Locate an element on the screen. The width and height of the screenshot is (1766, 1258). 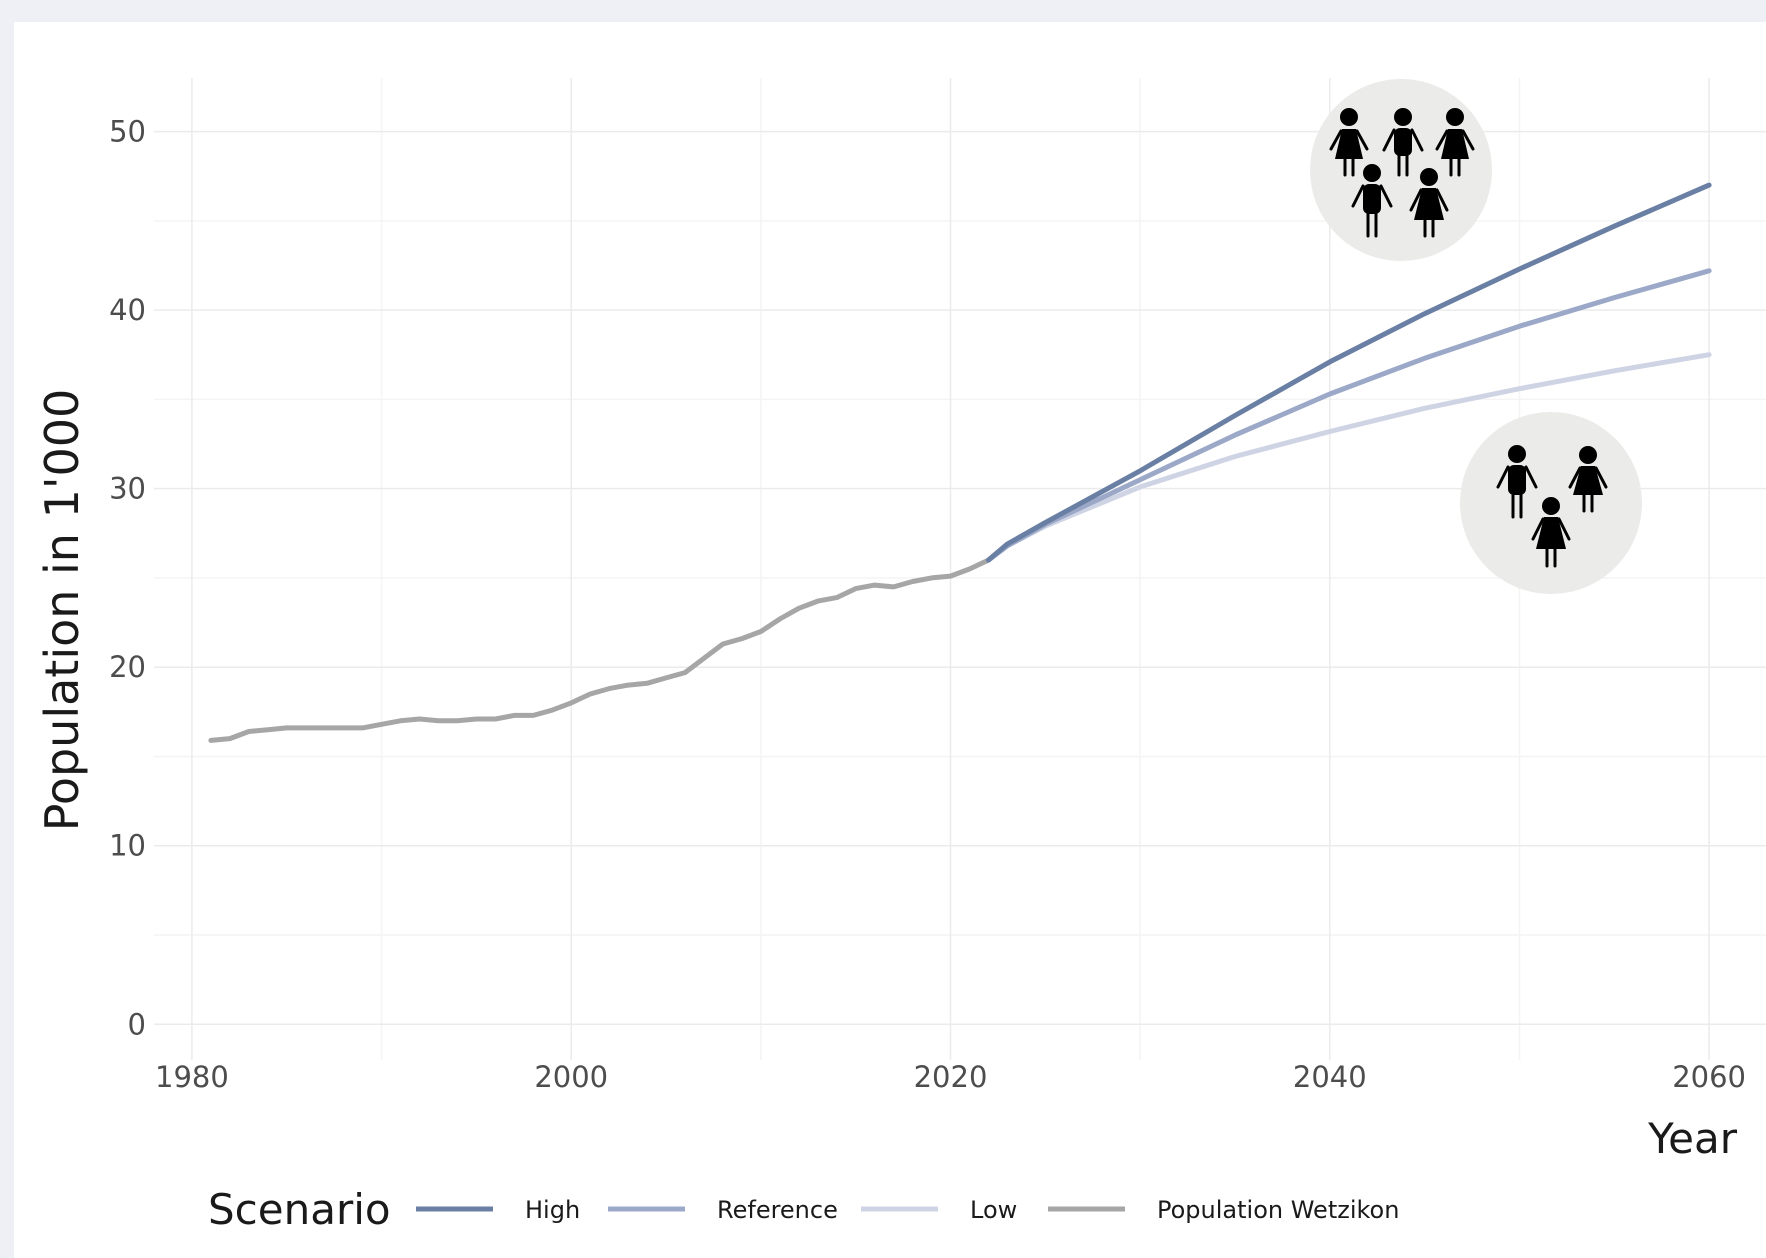
y-tick-label: 40 is located at coordinates (127, 310).